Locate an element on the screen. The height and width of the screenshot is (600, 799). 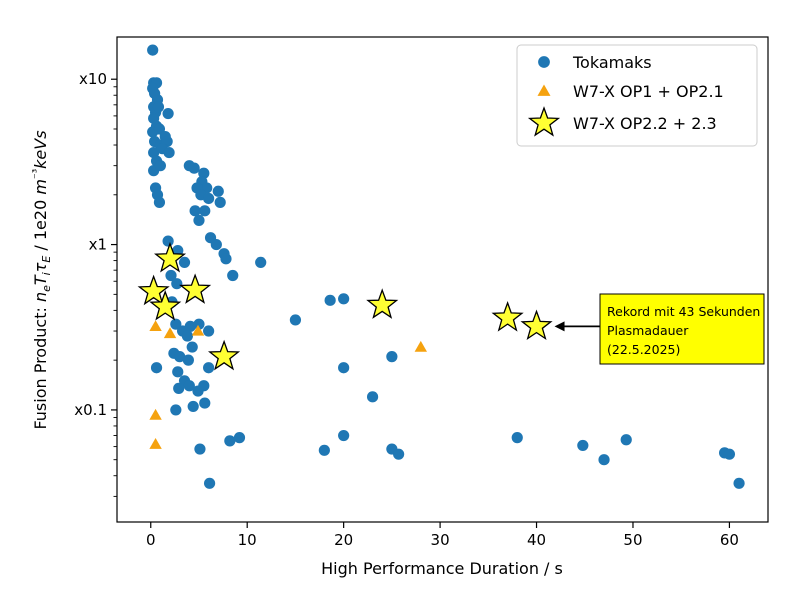
annotation-box is located at coordinates (682, 329).